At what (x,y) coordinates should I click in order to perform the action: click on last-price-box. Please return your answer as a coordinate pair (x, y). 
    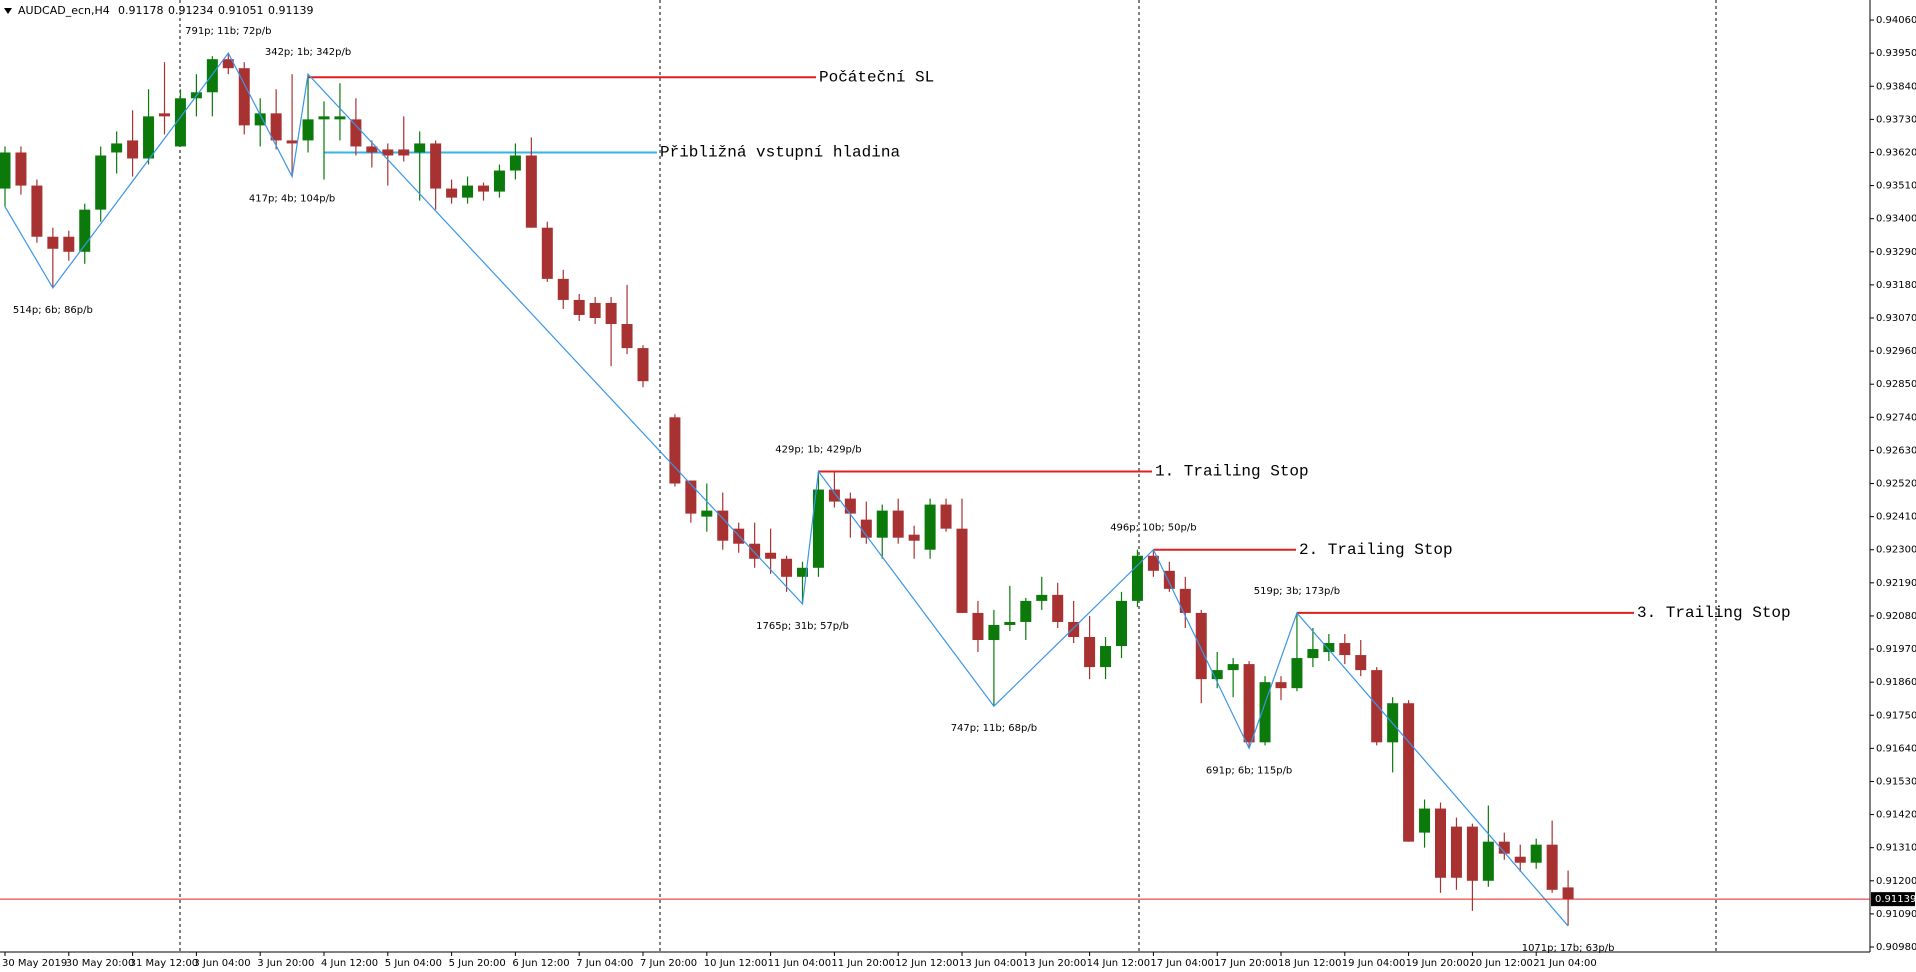
    Looking at the image, I should click on (1893, 899).